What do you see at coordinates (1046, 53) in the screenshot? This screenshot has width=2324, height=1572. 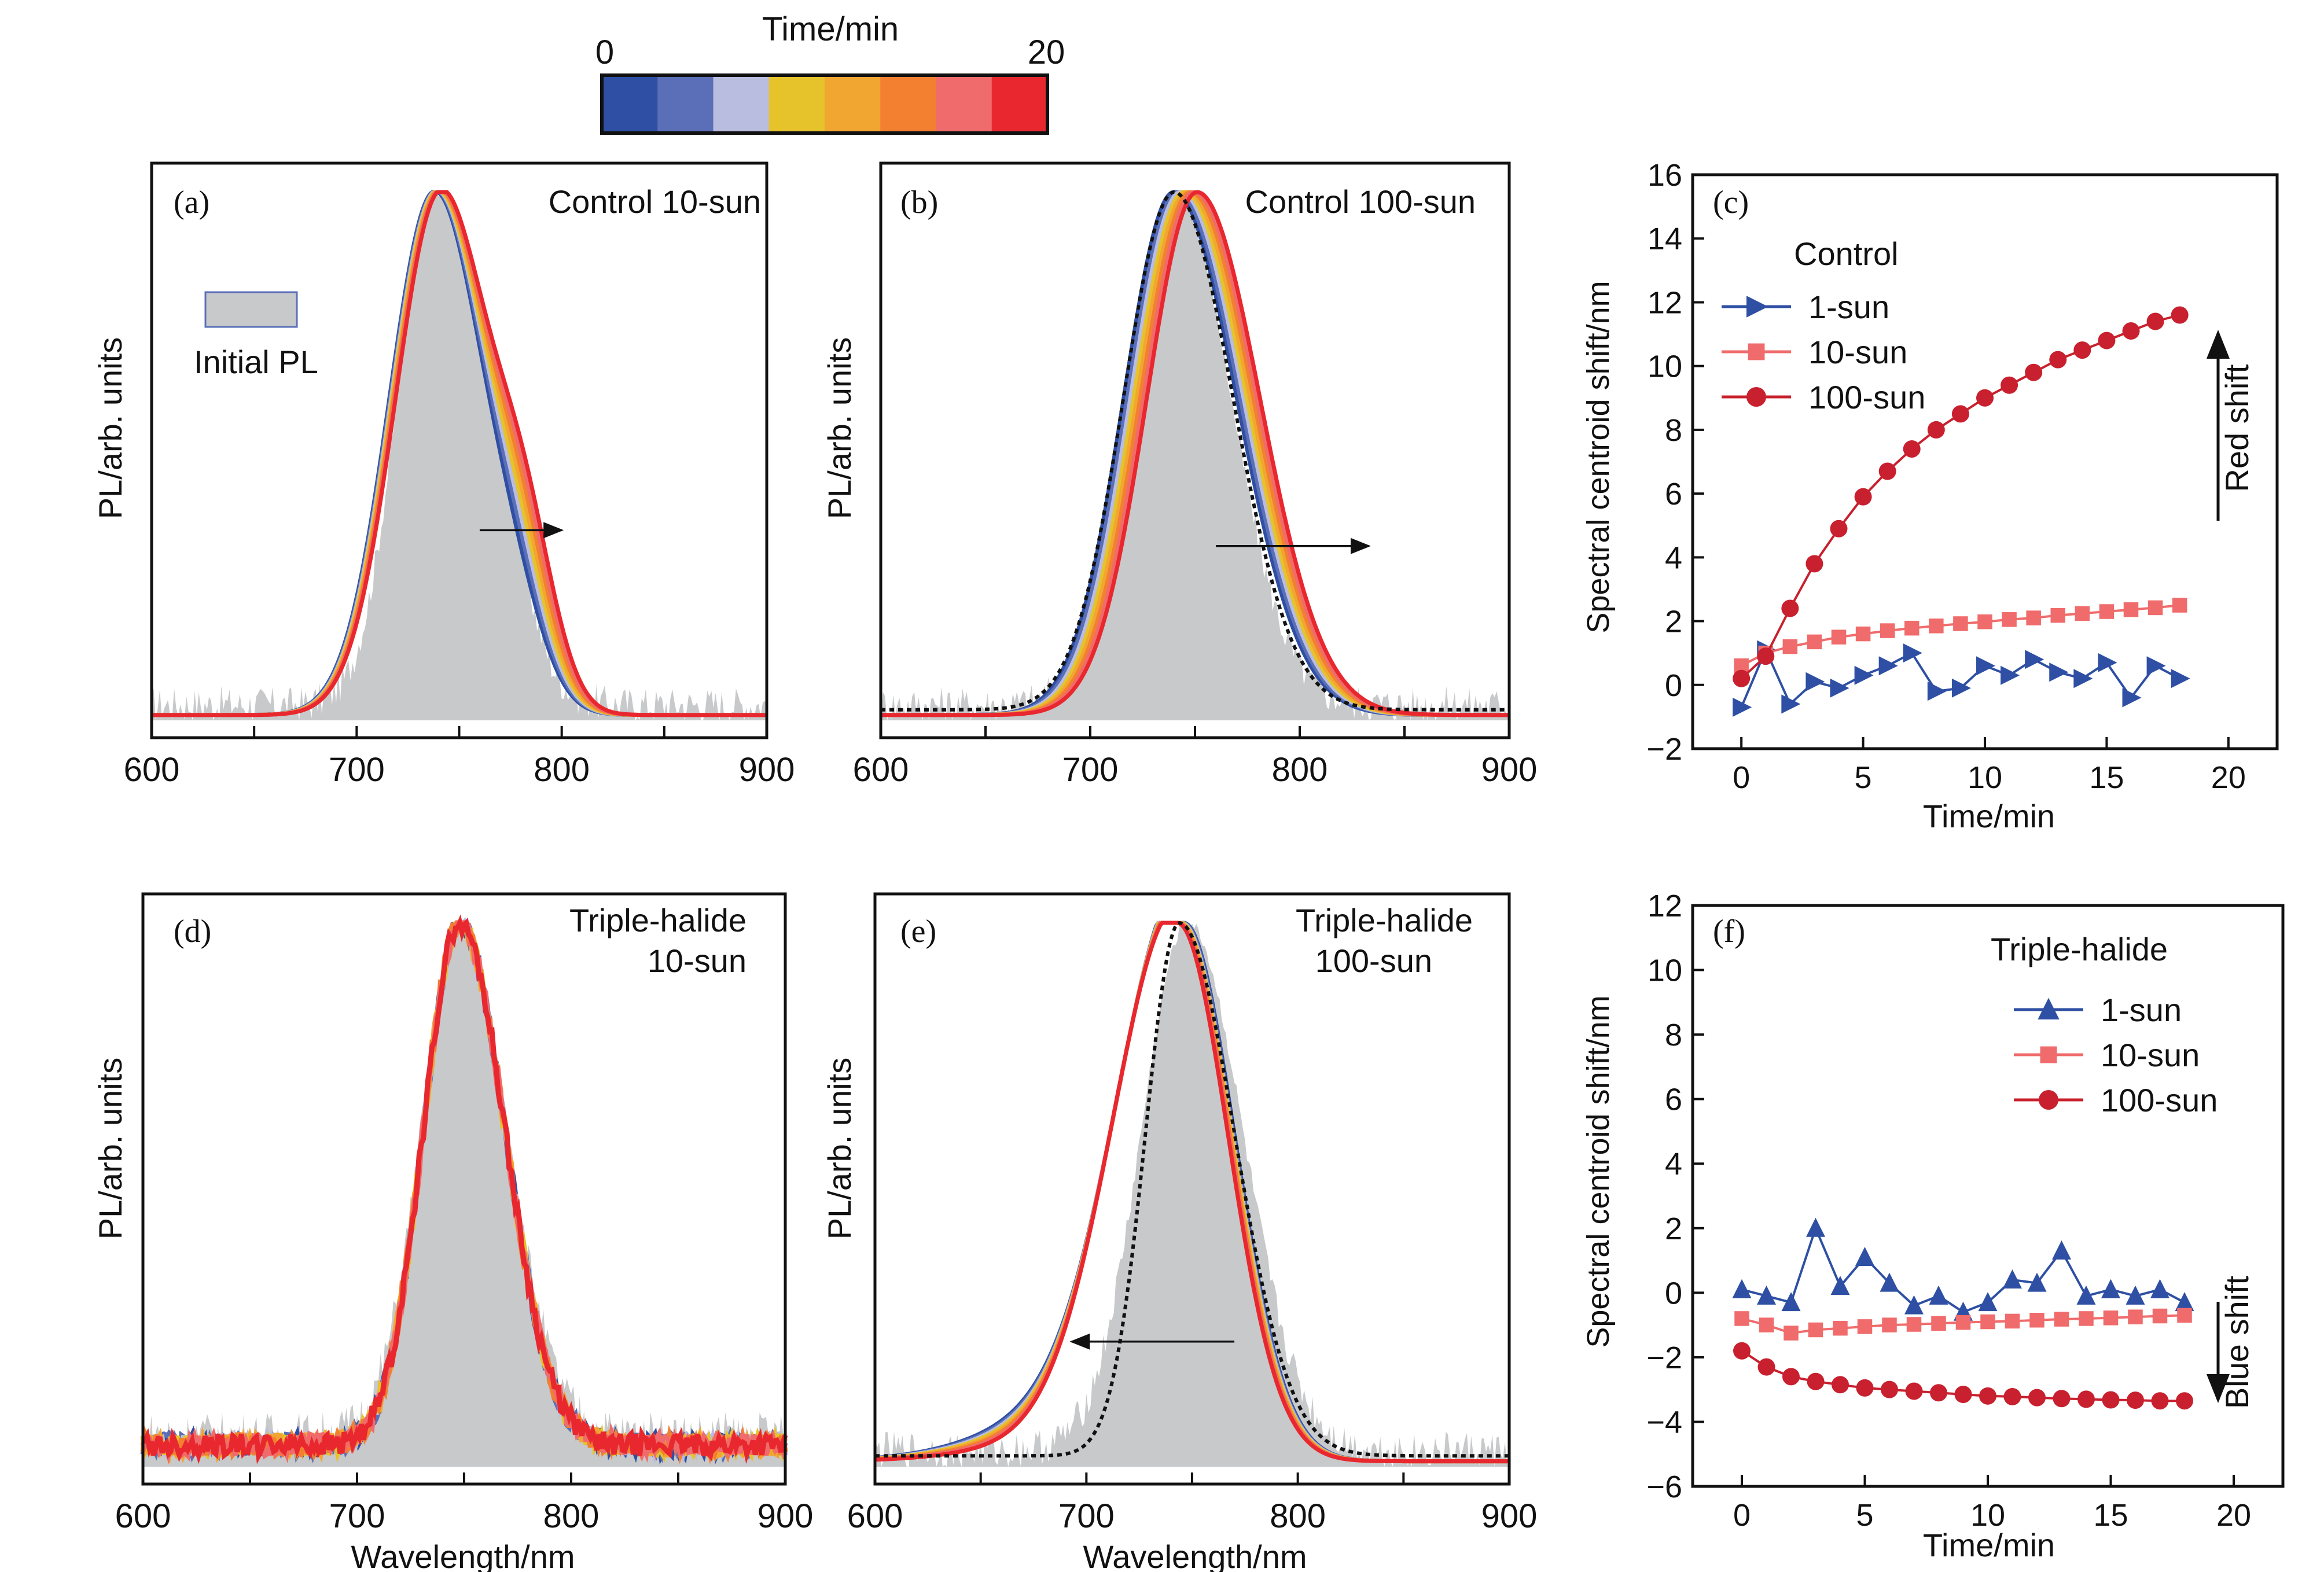 I see `colorbar-max-label: 20` at bounding box center [1046, 53].